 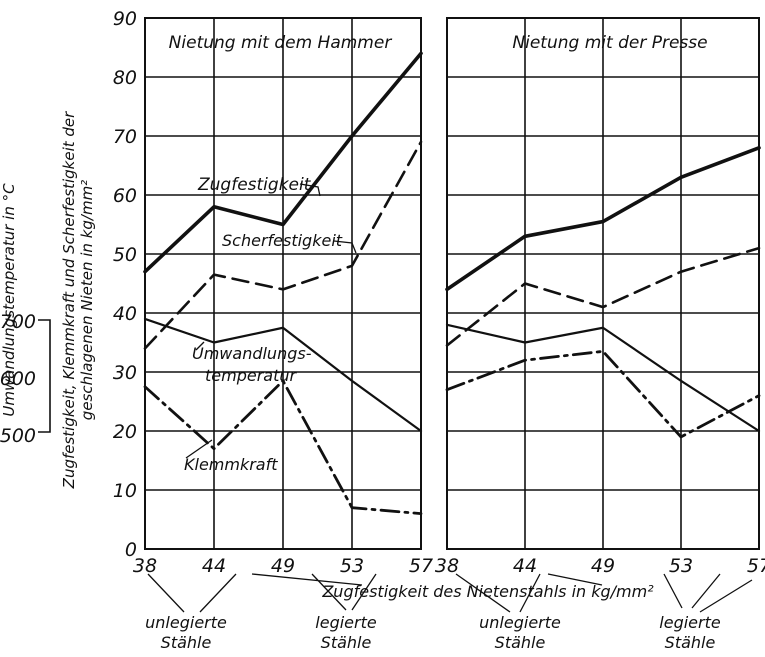 What do you see at coordinates (125, 491) in the screenshot?
I see `y-tick-10: 10` at bounding box center [125, 491].